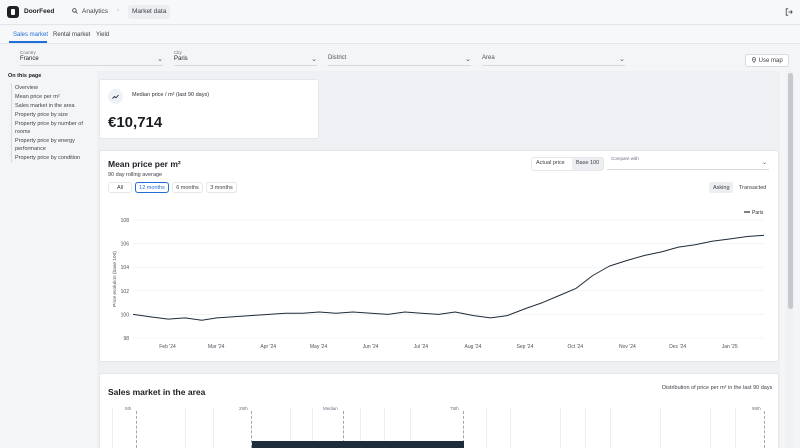 This screenshot has height=448, width=800. I want to click on x-tick-label: Mar '24, so click(216, 347).